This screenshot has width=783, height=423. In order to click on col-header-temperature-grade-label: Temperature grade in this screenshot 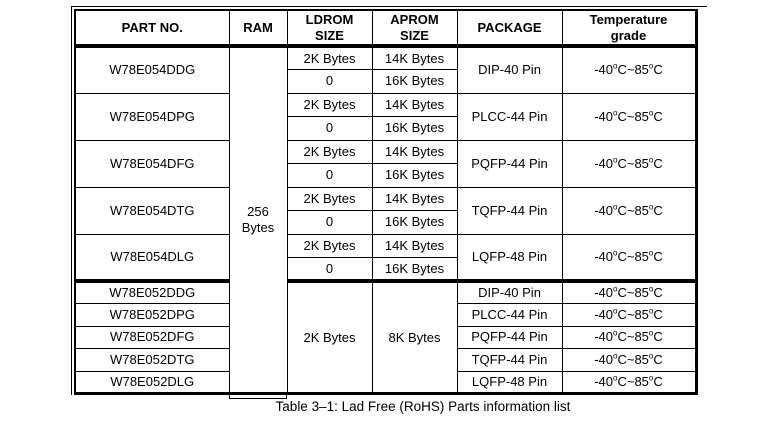, I will do `click(628, 27)`.